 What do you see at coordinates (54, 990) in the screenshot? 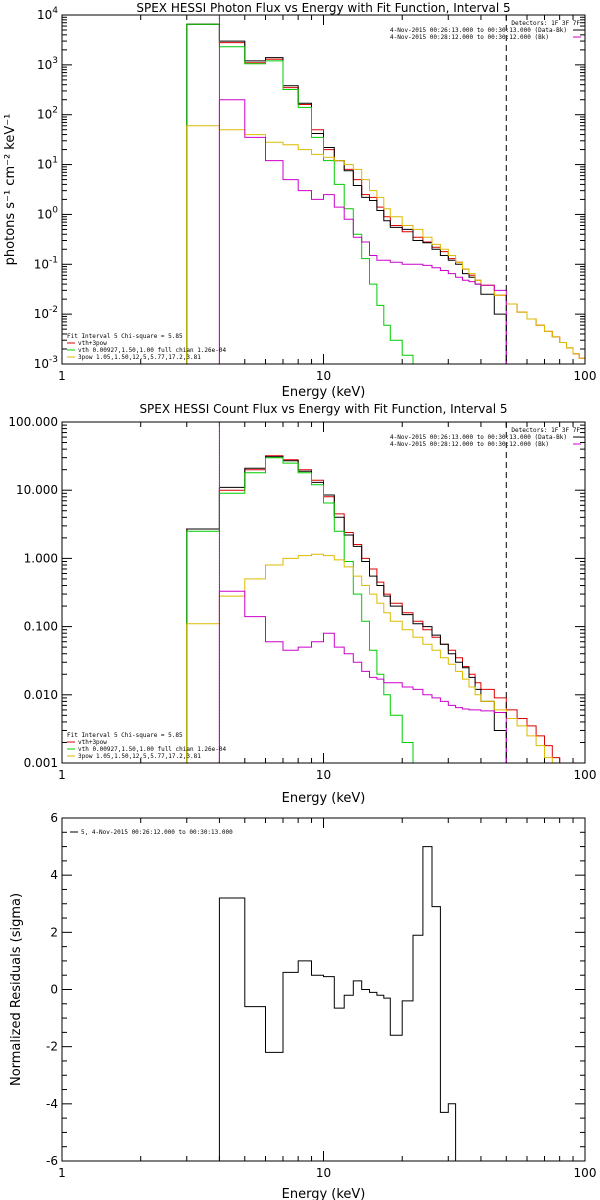
I see `y-tick-label: 0` at bounding box center [54, 990].